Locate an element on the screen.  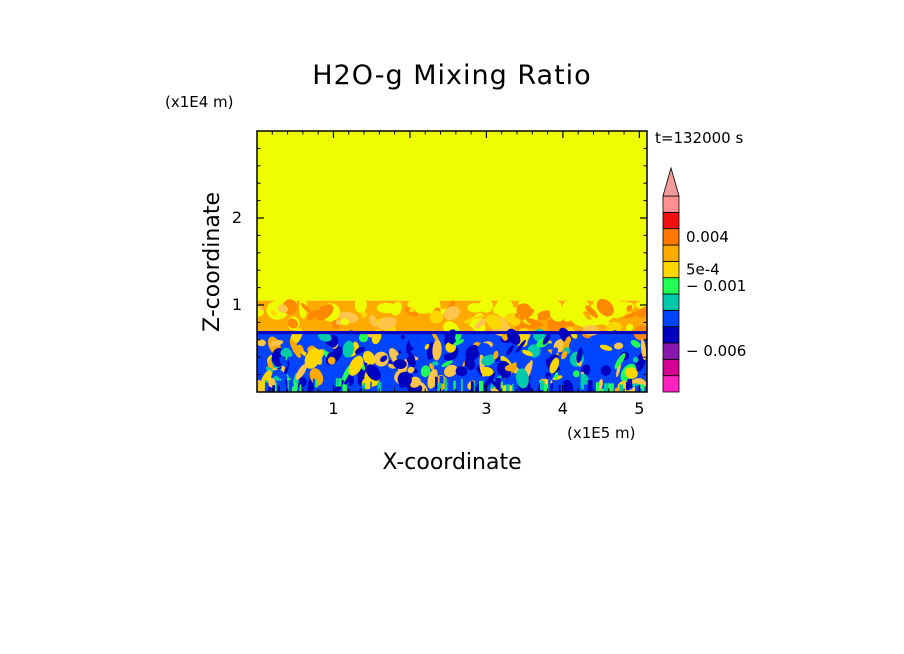
chart-title: H2O-g Mixing Ratio is located at coordinates (451, 75).